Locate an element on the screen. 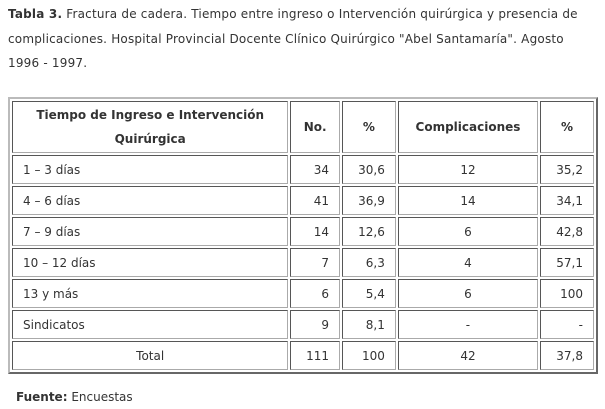 This screenshot has width=605, height=409. table-row: 13 y más 6 5,4 6 100 is located at coordinates (303, 293).